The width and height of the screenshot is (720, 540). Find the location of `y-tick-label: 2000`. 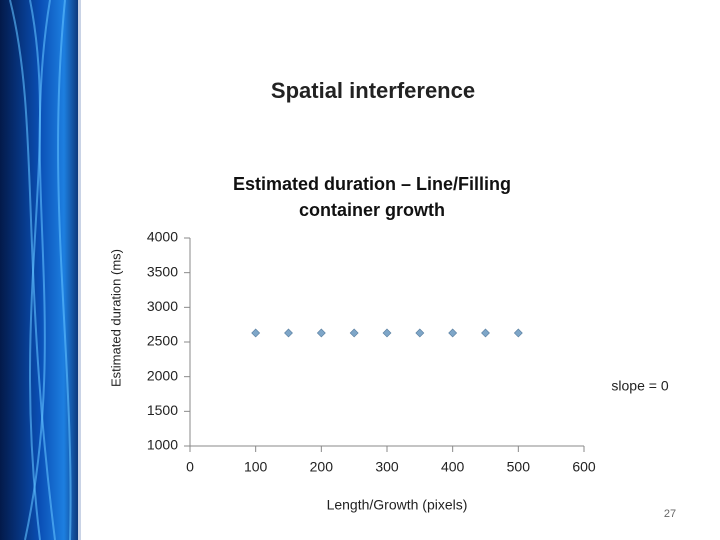

y-tick-label: 2000 is located at coordinates (162, 375).